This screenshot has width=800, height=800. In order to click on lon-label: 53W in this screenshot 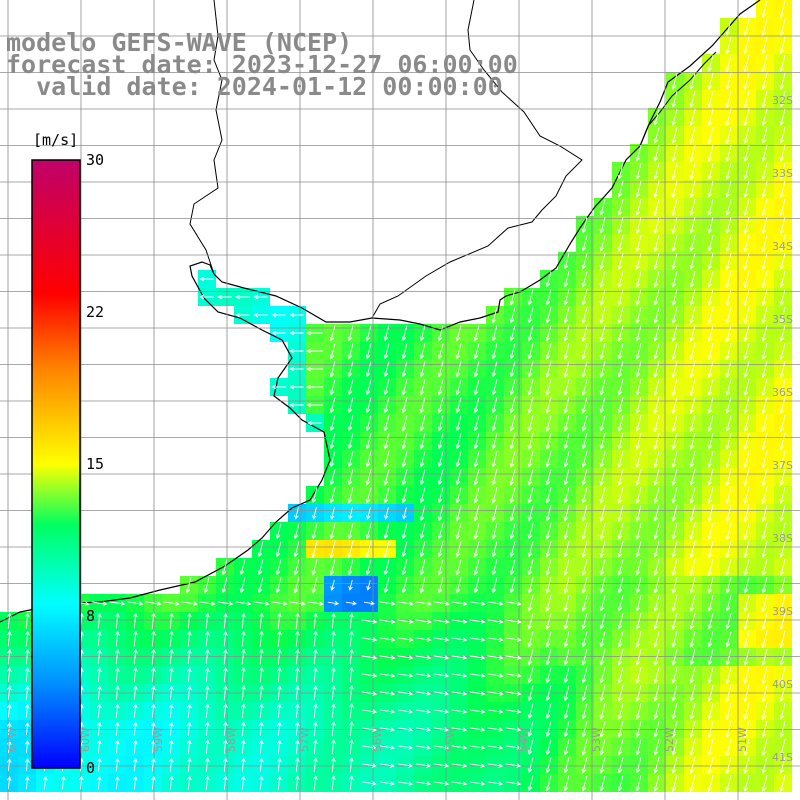, I will do `click(596, 739)`.